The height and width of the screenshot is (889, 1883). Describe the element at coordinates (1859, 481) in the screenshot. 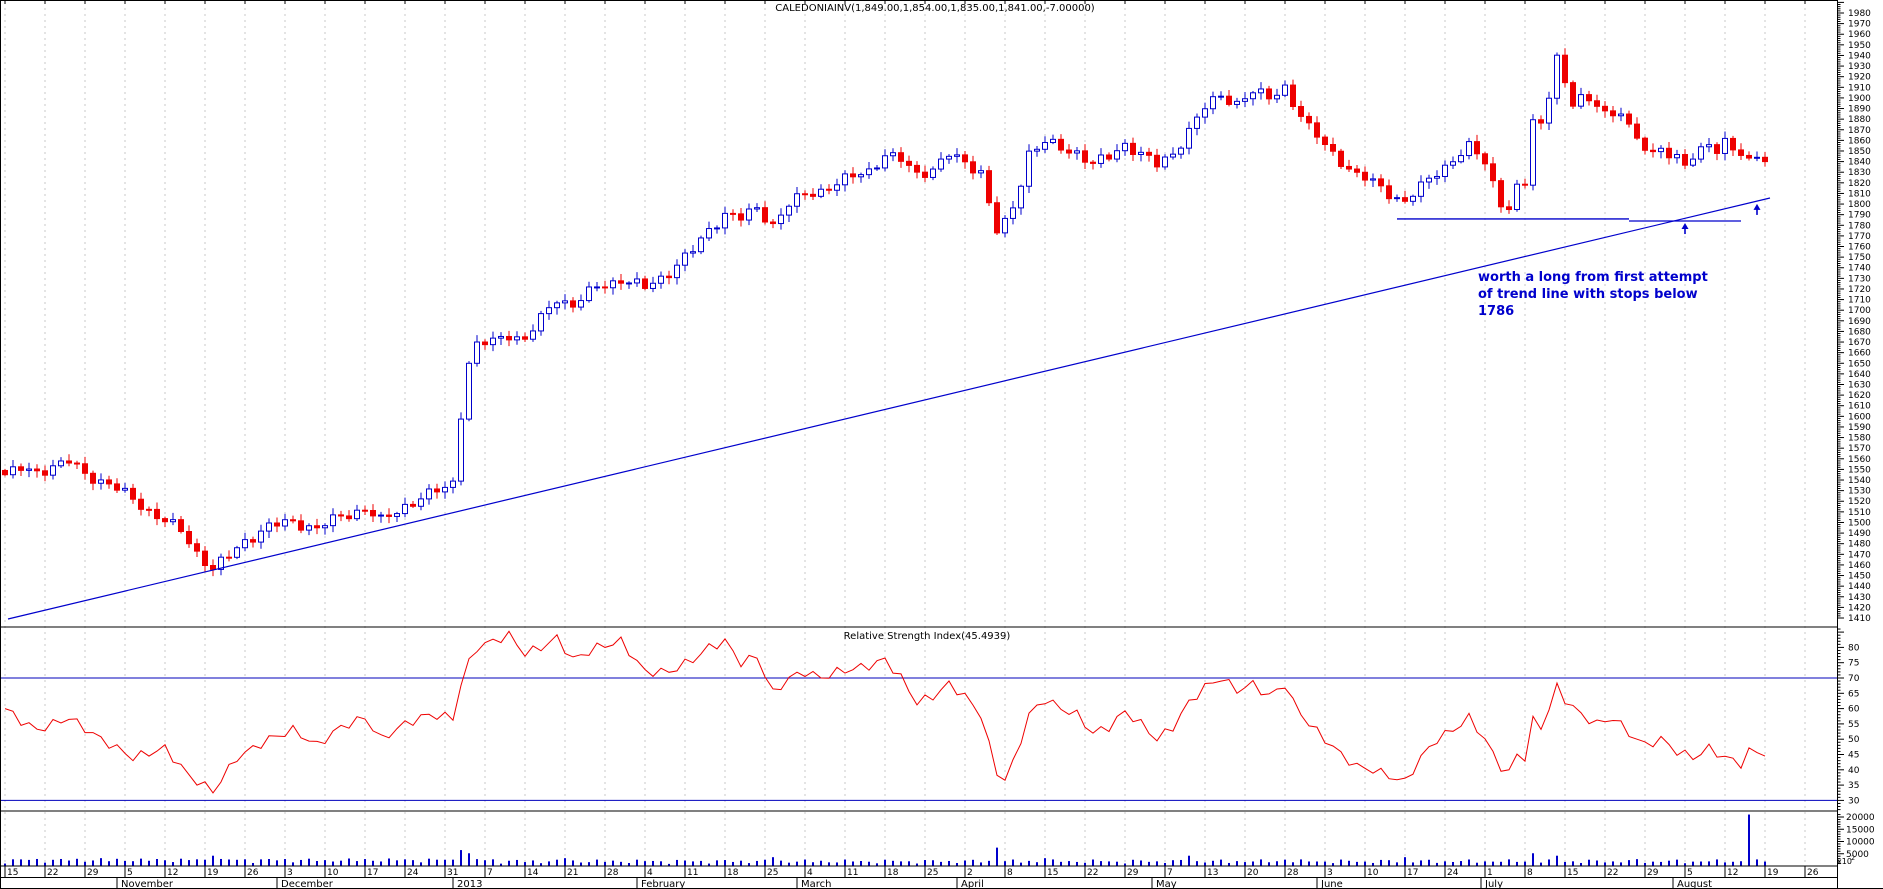

I see `svg-text: 1540` at that location.